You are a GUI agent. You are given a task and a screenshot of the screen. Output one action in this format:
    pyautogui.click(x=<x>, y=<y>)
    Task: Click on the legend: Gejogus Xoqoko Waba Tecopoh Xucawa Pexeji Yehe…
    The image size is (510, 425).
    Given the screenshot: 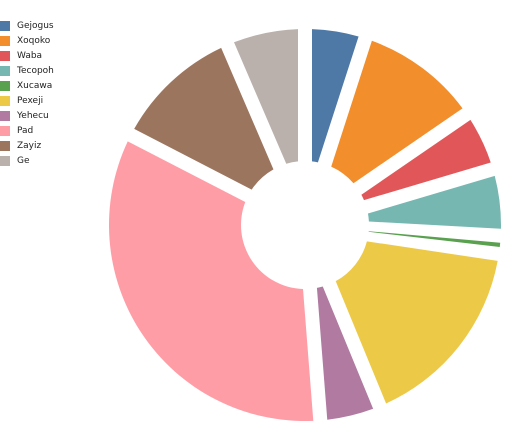 What is the action you would take?
    pyautogui.click(x=27, y=93)
    